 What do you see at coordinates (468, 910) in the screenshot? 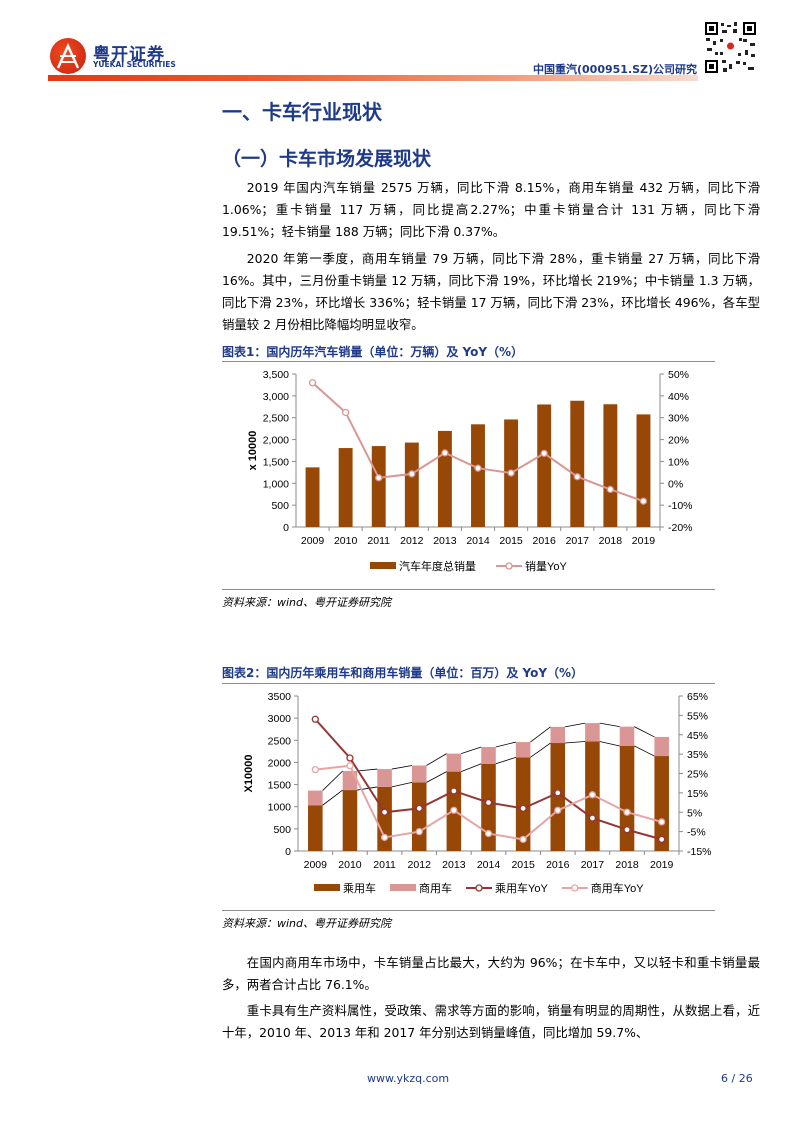
I see `figure2-bottom-rule` at bounding box center [468, 910].